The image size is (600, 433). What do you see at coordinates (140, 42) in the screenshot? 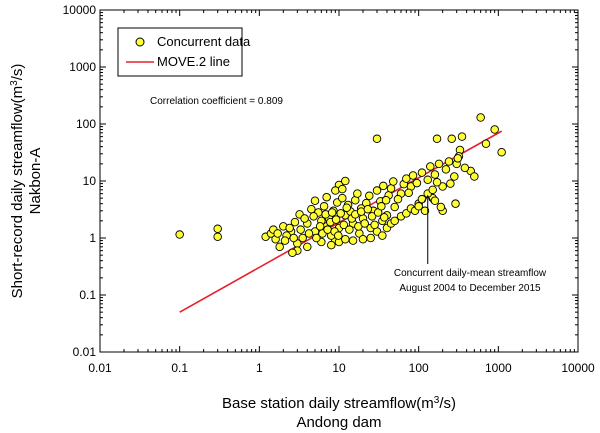
I see `legend-marker-points` at bounding box center [140, 42].